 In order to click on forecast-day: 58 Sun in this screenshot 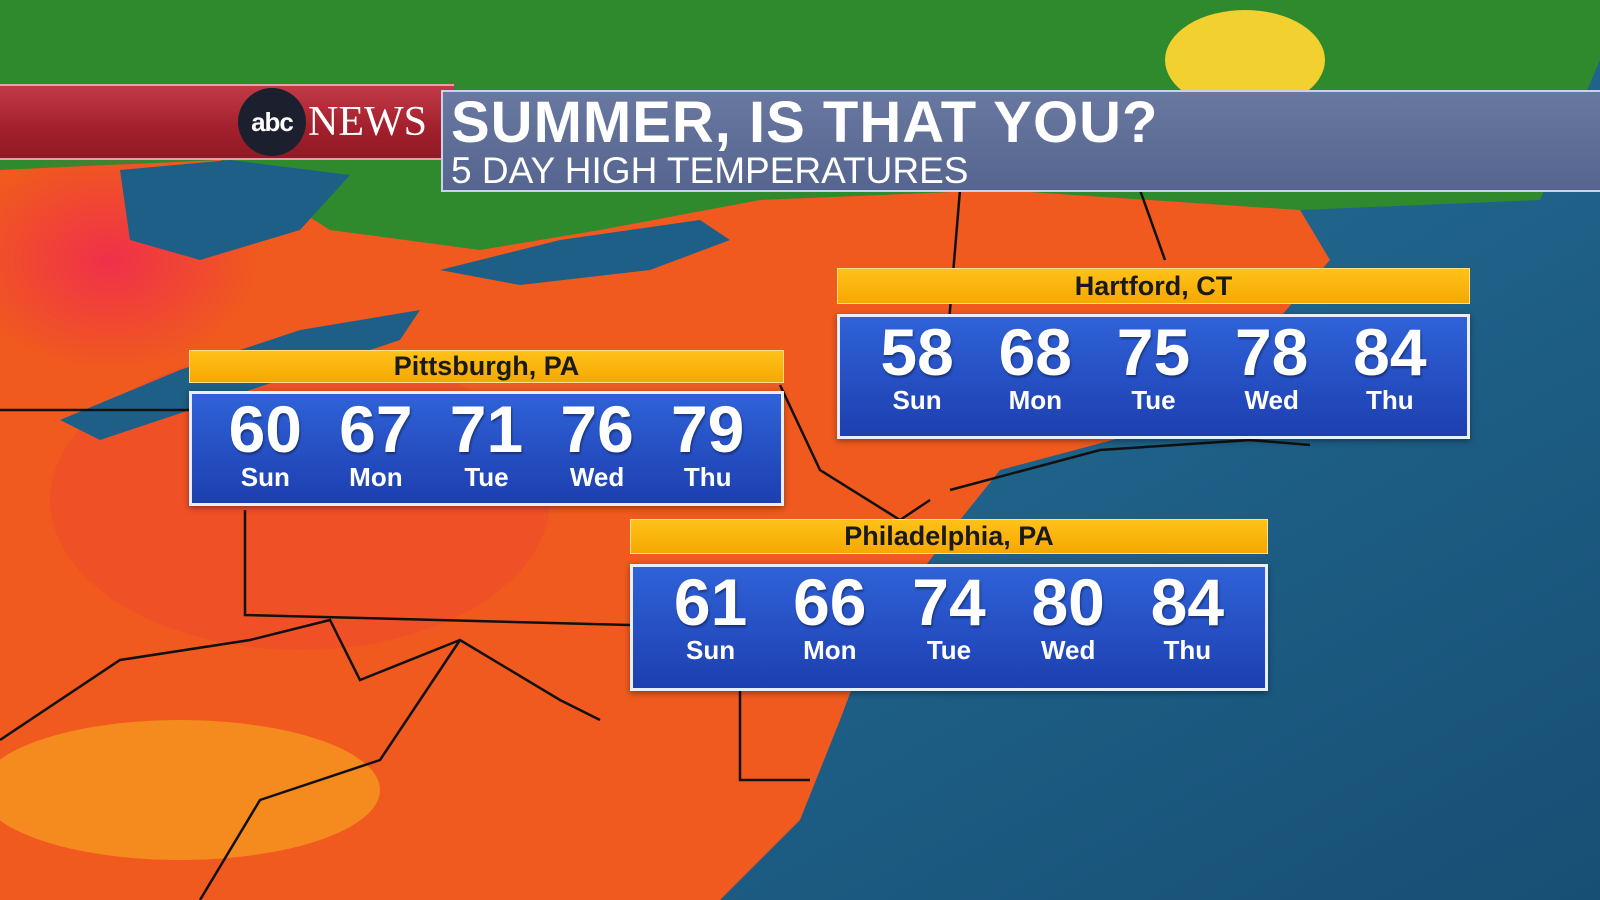, I will do `click(916, 376)`.